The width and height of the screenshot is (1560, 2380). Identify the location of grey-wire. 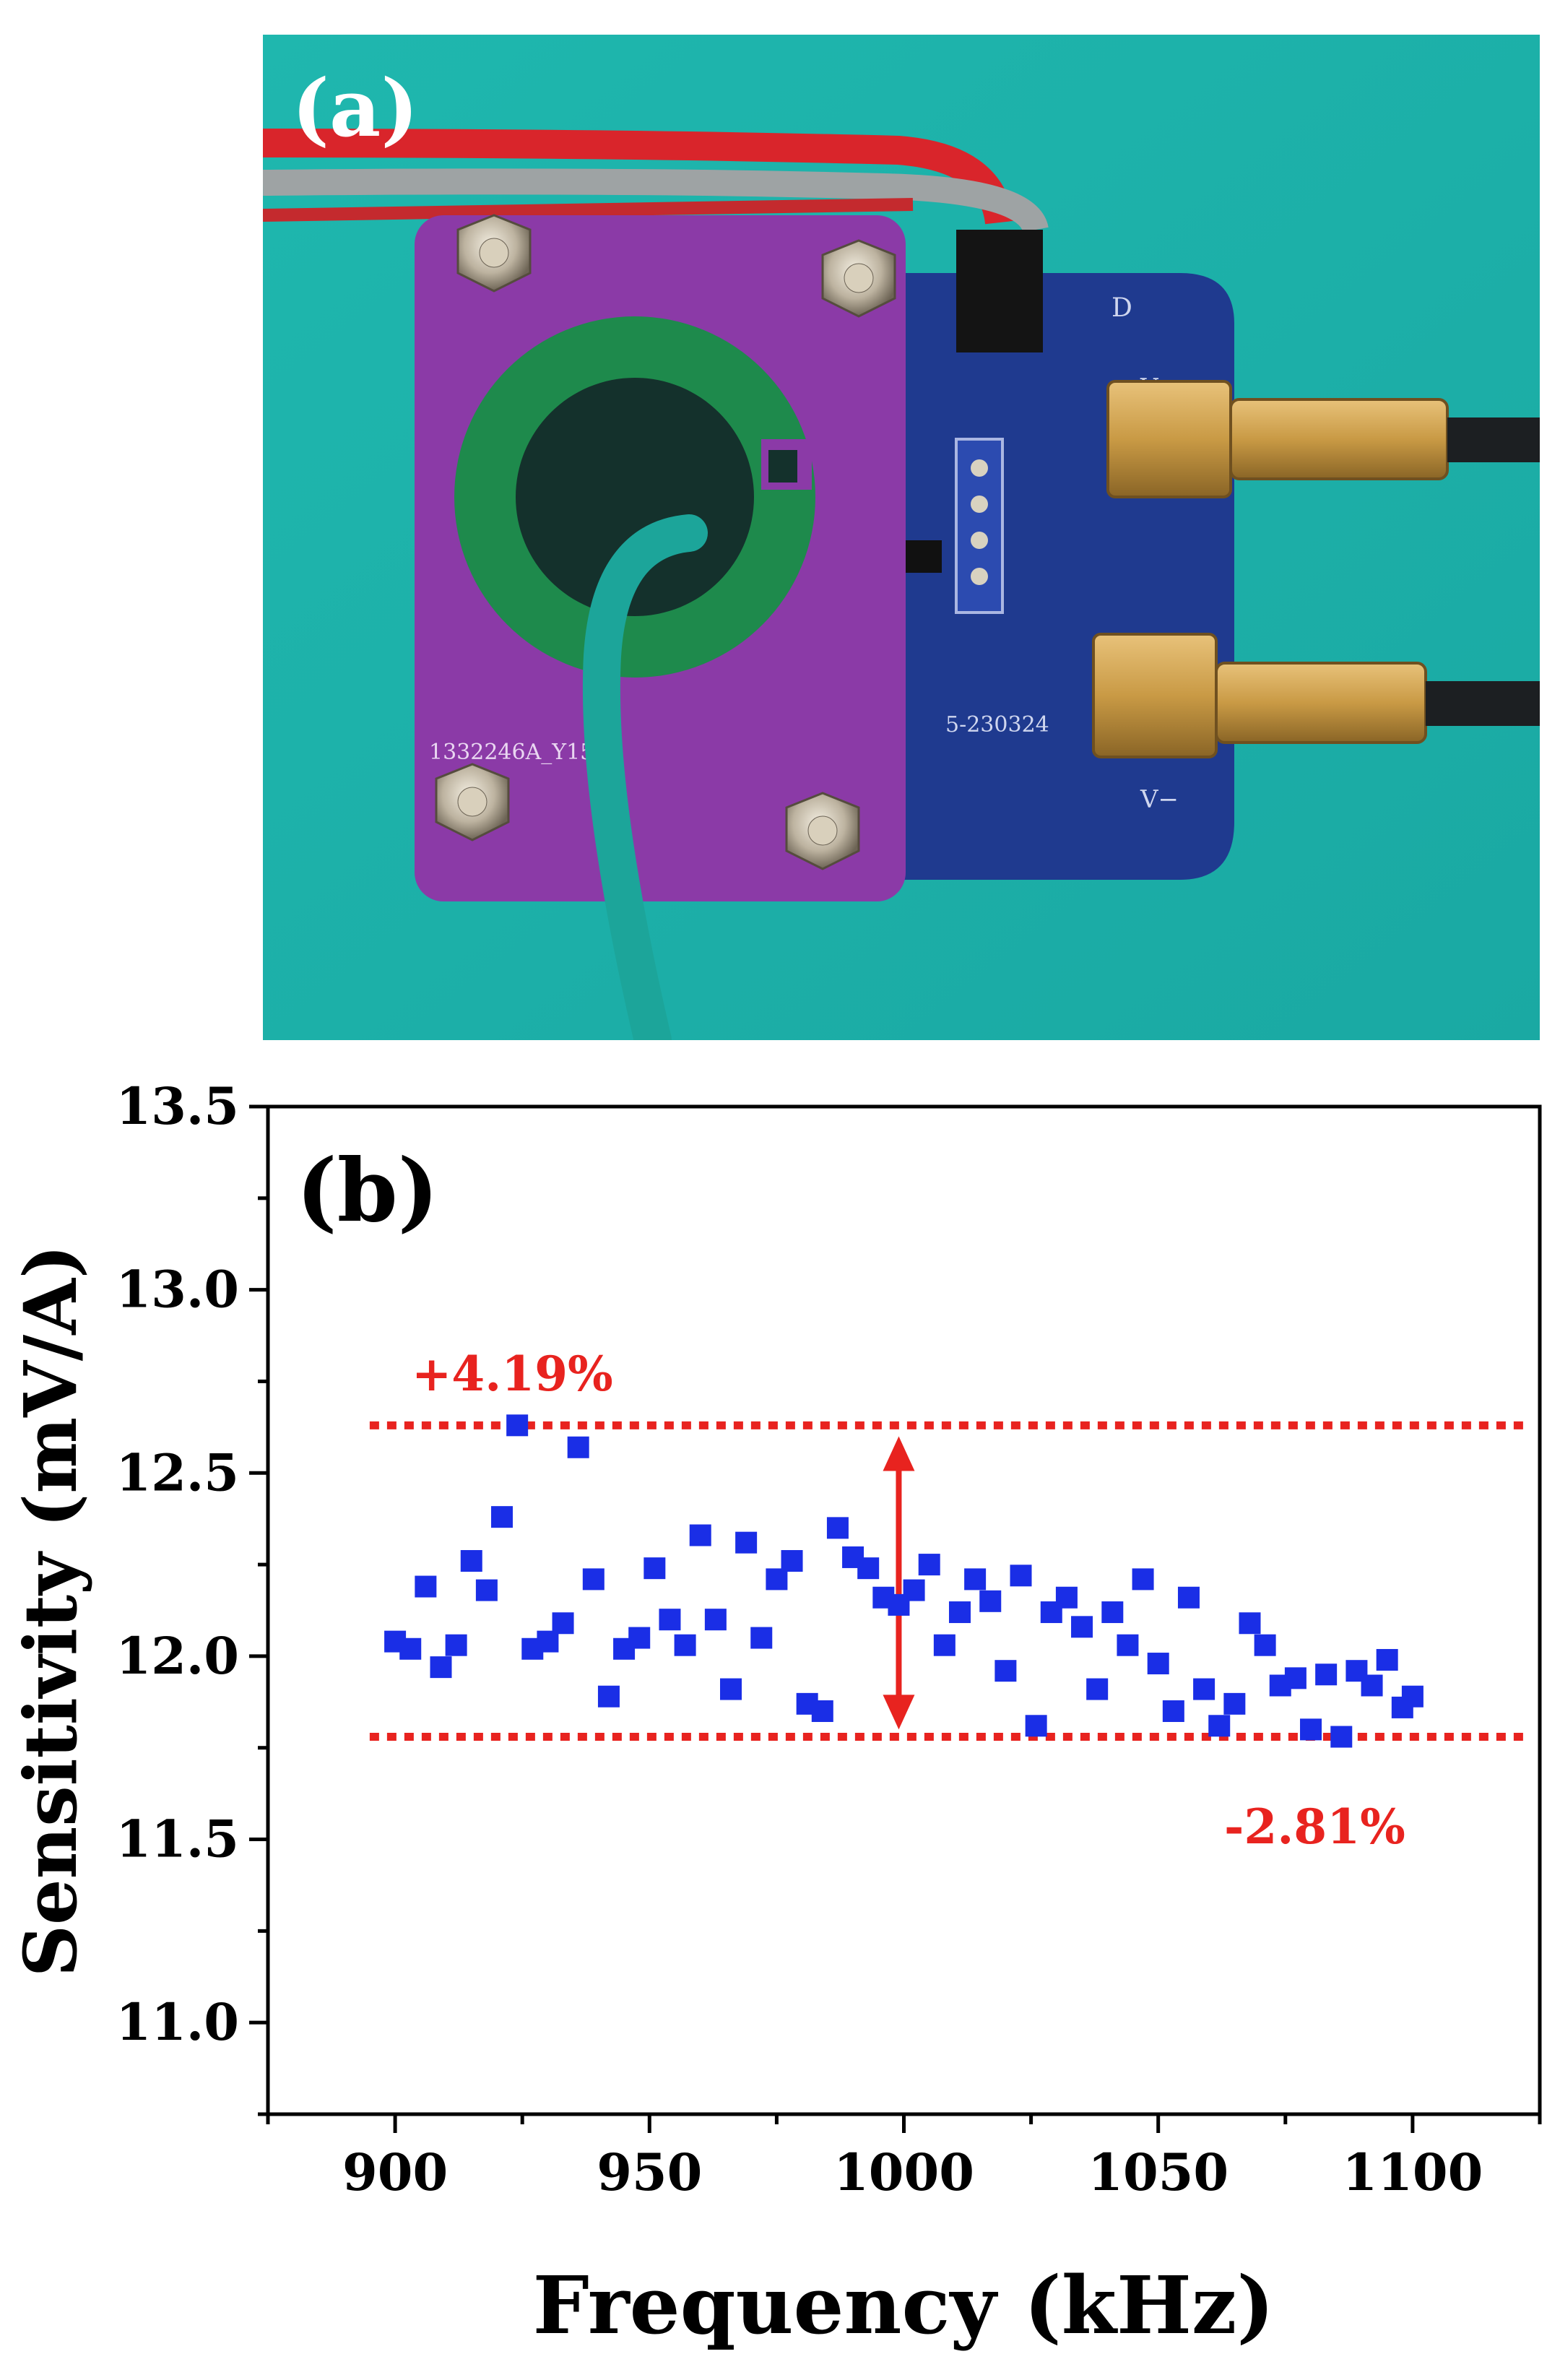
(655, 201).